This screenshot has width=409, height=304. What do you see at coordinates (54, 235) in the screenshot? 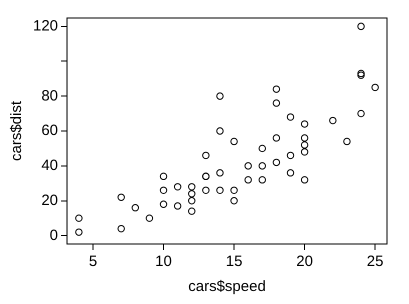
I see `y-tick-label: 0` at bounding box center [54, 235].